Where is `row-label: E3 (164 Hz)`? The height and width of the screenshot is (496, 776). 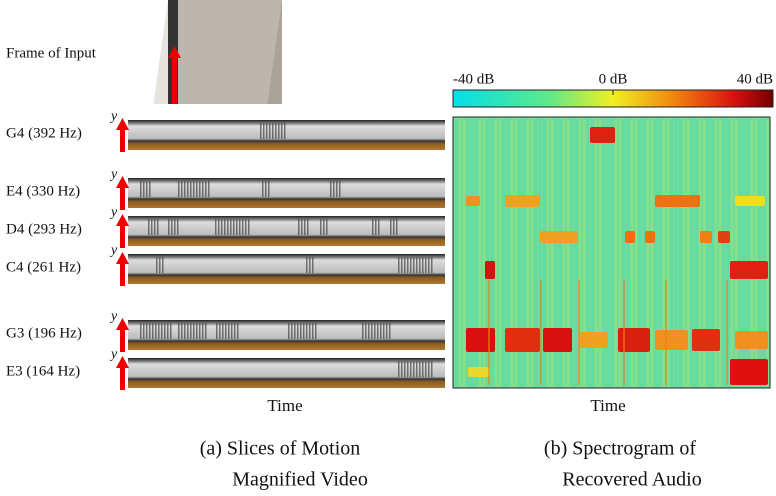
row-label: E3 (164 Hz) is located at coordinates (43, 371).